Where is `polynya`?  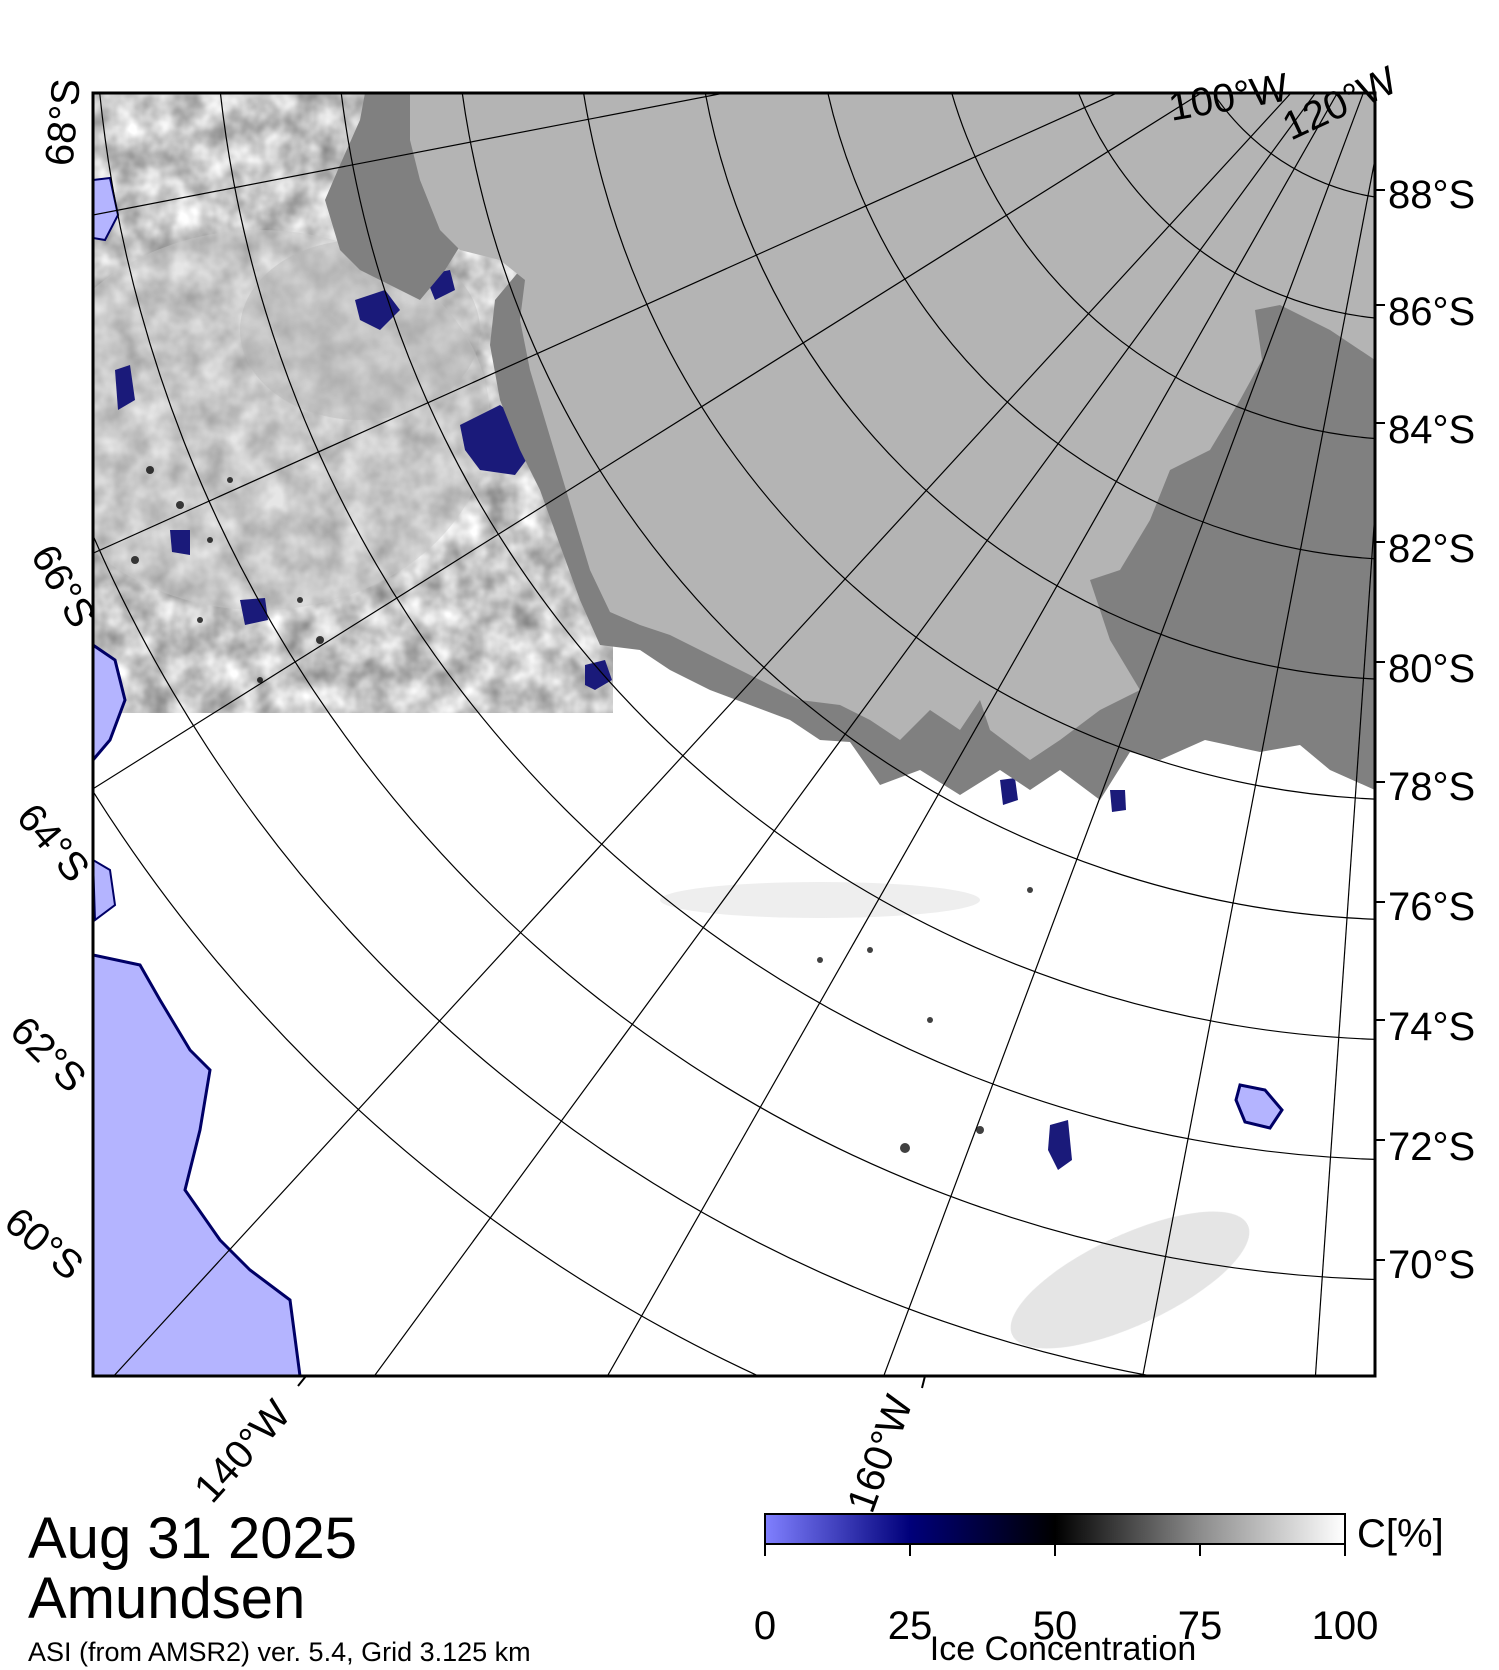
polynya is located at coordinates (1259, 1106).